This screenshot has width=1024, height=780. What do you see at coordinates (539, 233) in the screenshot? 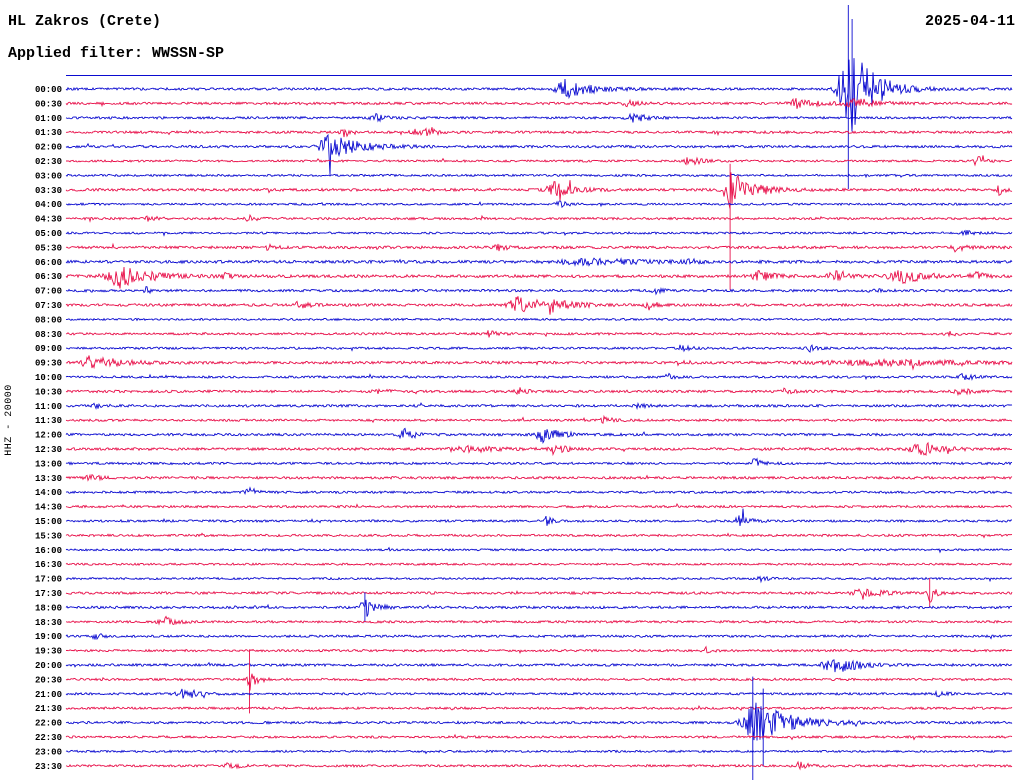
I see `trace-05:00` at bounding box center [539, 233].